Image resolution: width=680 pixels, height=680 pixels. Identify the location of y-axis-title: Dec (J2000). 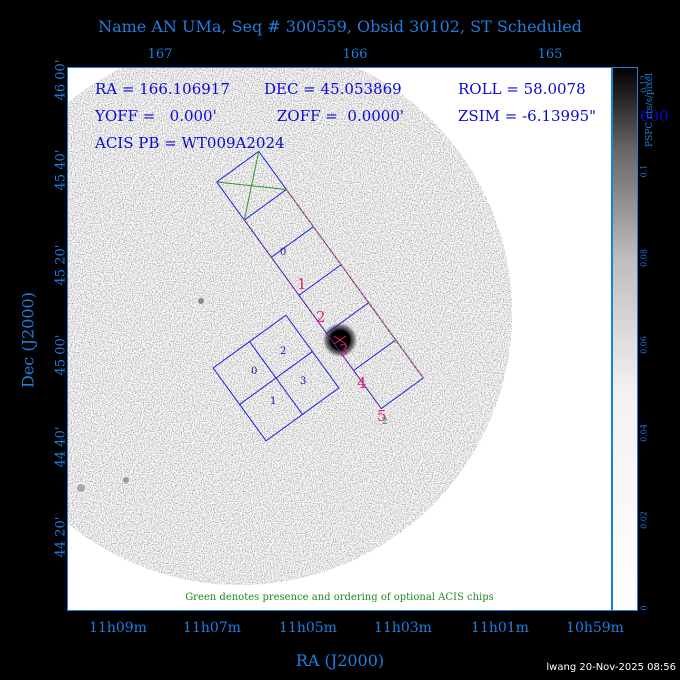
(28, 340).